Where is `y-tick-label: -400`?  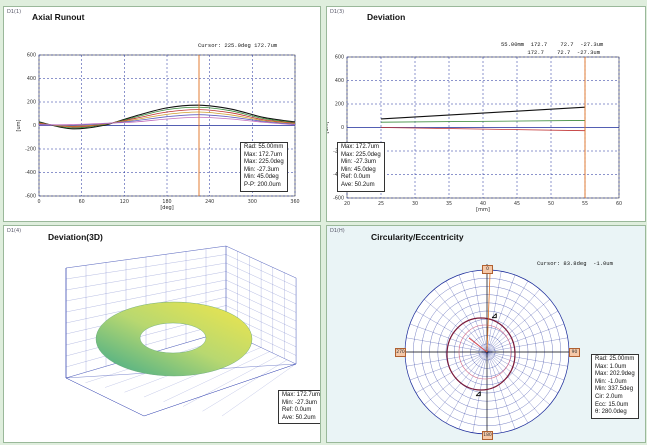
y-tick-label: -400 is located at coordinates (30, 173).